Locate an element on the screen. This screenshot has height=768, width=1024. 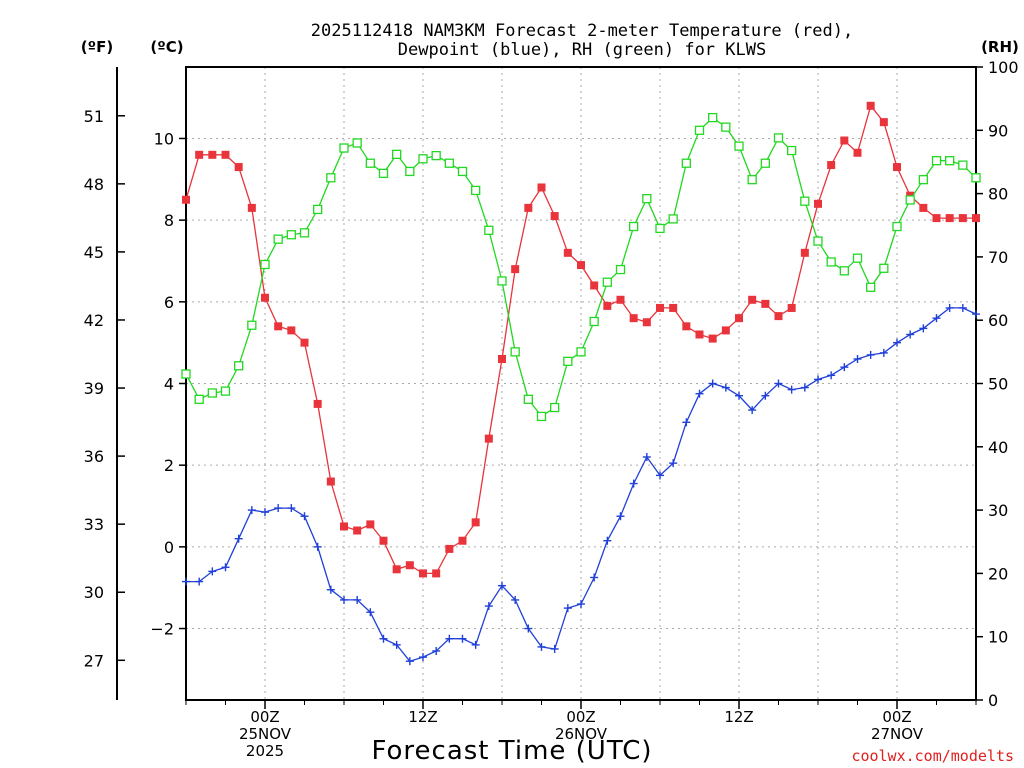
rh-tick-label: 100 is located at coordinates (1003, 67).